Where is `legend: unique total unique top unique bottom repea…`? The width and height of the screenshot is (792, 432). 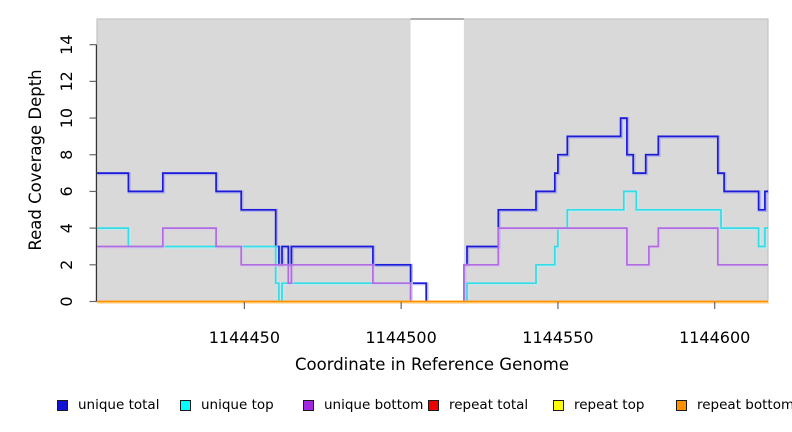
legend: unique total unique top unique bottom repea… is located at coordinates (396, 409).